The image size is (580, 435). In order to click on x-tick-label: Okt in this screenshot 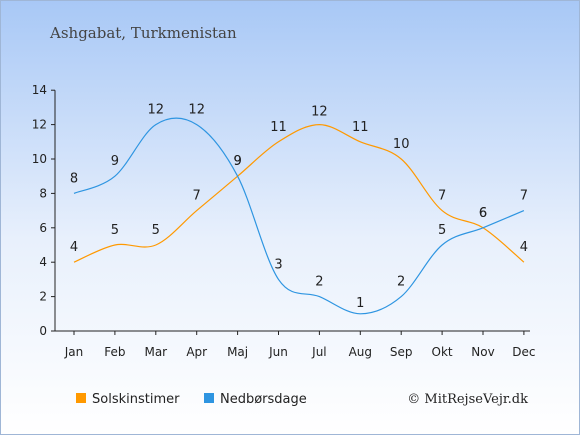, I will do `click(442, 352)`.